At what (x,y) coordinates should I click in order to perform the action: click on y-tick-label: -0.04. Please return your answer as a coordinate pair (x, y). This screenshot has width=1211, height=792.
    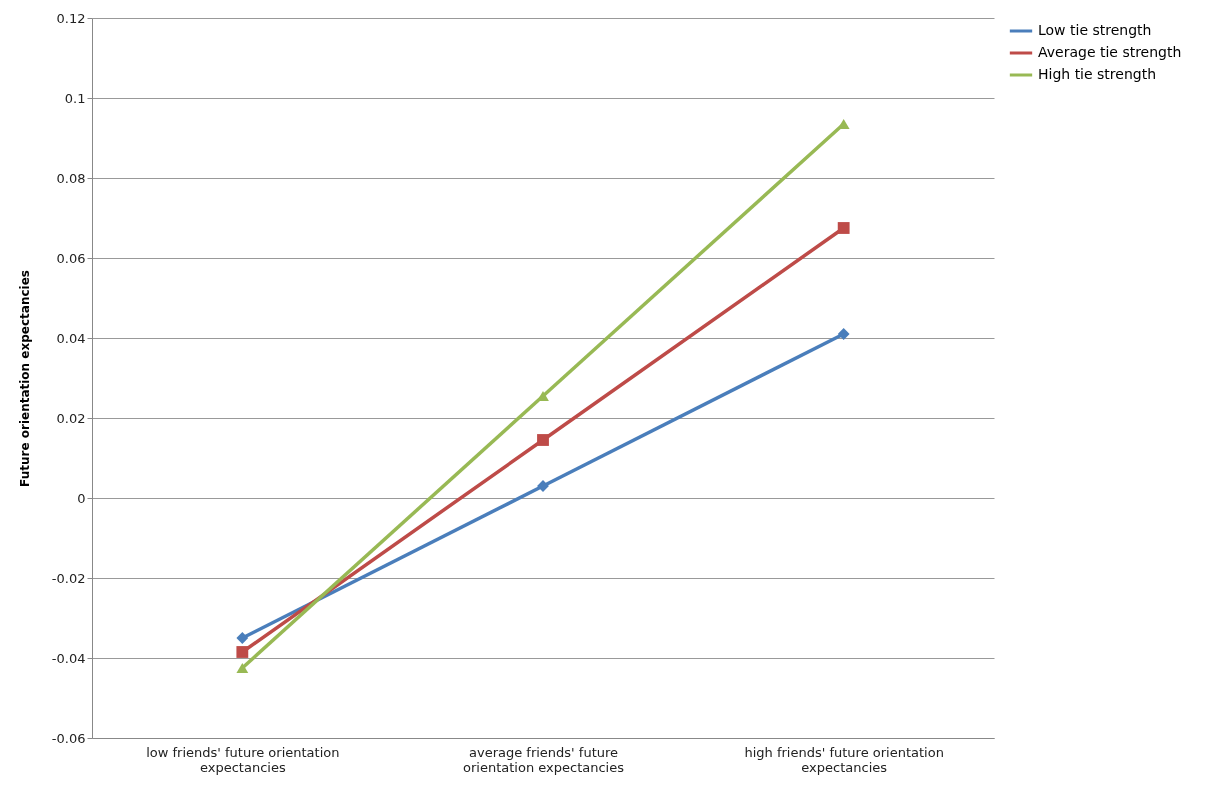
    Looking at the image, I should click on (68, 658).